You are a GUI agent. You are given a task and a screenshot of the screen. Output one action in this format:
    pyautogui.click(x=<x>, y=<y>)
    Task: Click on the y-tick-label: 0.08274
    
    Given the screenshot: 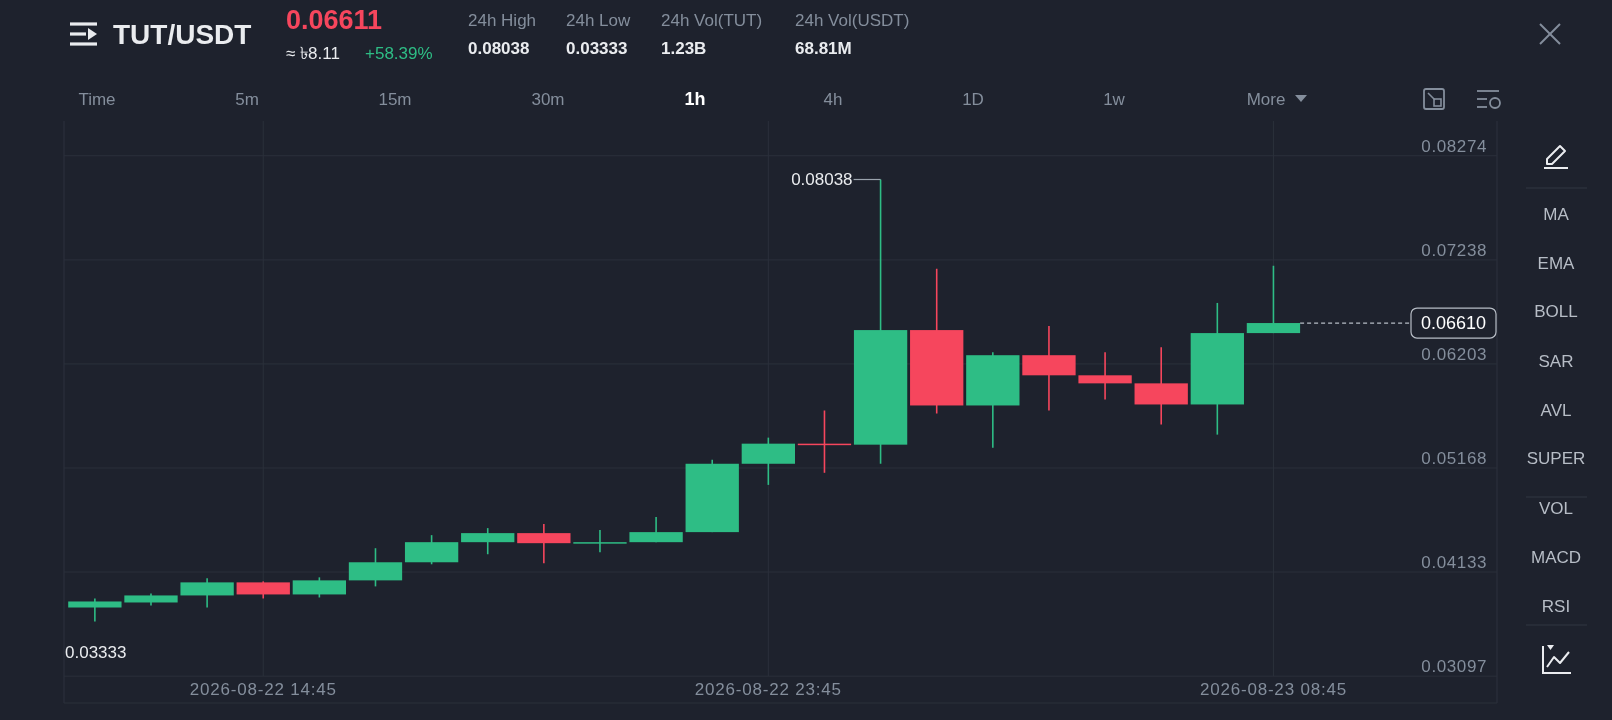 What is the action you would take?
    pyautogui.click(x=1454, y=146)
    